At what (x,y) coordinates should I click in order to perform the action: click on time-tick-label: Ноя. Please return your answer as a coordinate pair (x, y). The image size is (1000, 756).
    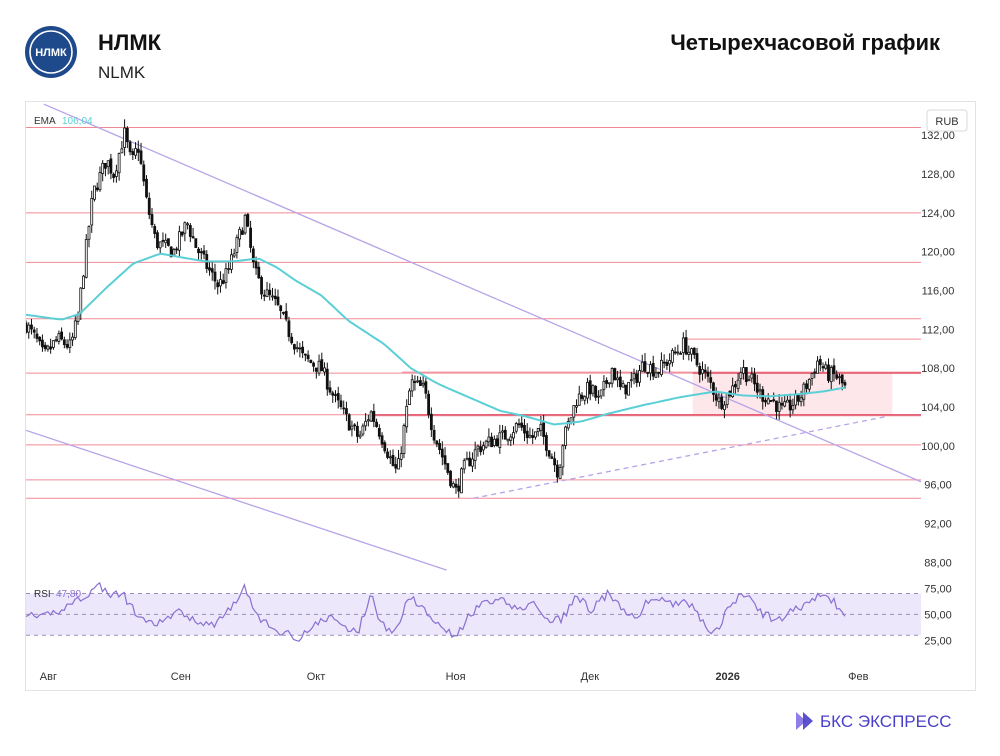
    Looking at the image, I should click on (456, 677).